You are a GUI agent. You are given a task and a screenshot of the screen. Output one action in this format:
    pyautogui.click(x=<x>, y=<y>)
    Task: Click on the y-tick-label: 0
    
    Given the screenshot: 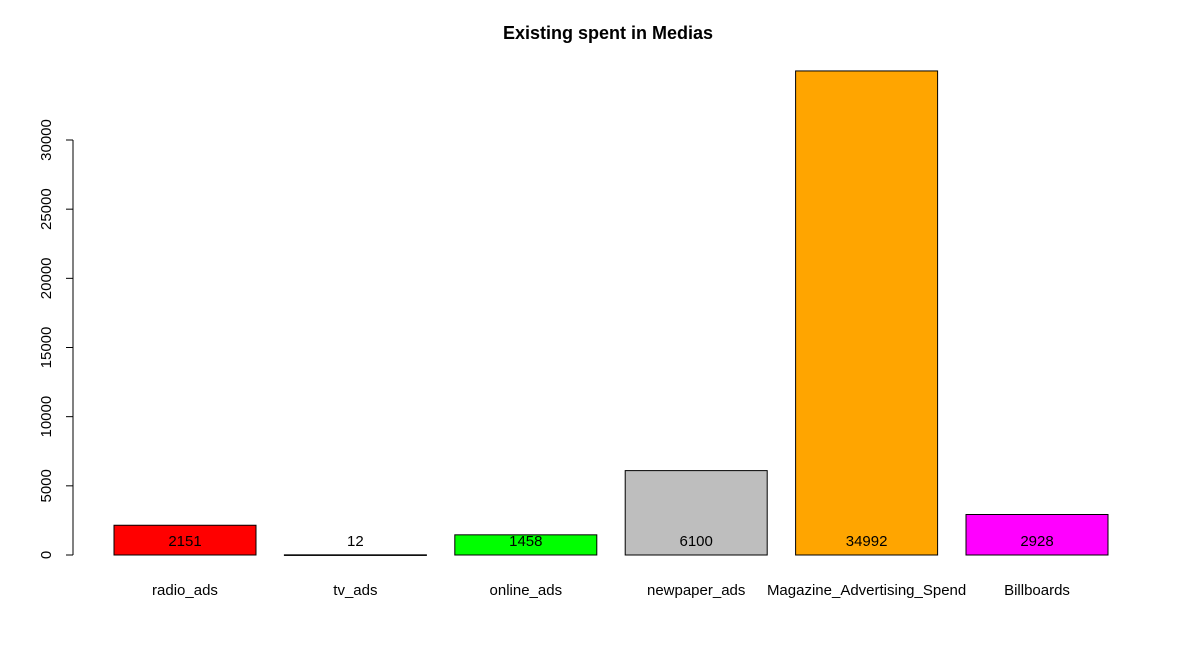 What is the action you would take?
    pyautogui.click(x=46, y=555)
    